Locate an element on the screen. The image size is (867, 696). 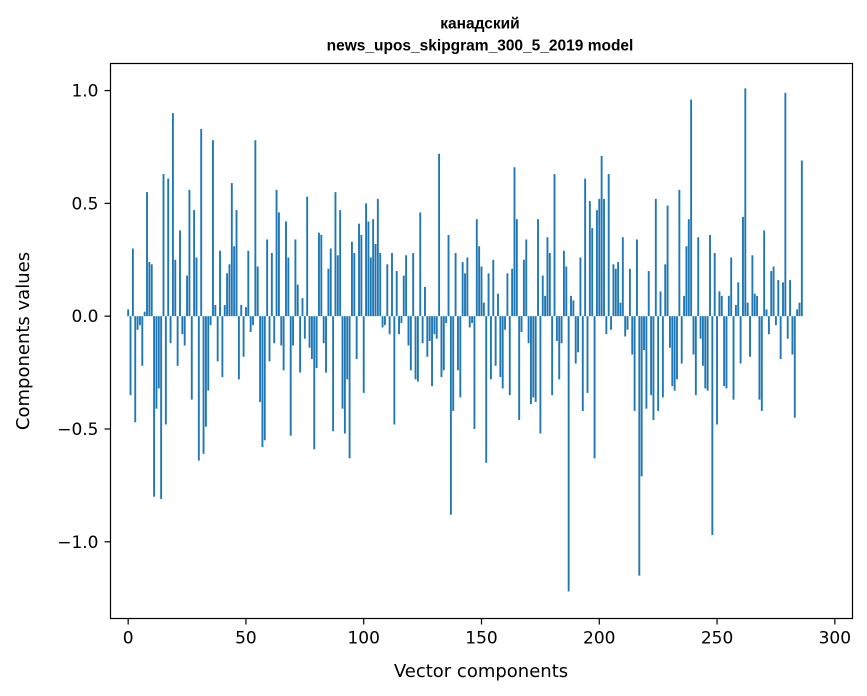
y-tick-label: 0.5 is located at coordinates (84, 204).